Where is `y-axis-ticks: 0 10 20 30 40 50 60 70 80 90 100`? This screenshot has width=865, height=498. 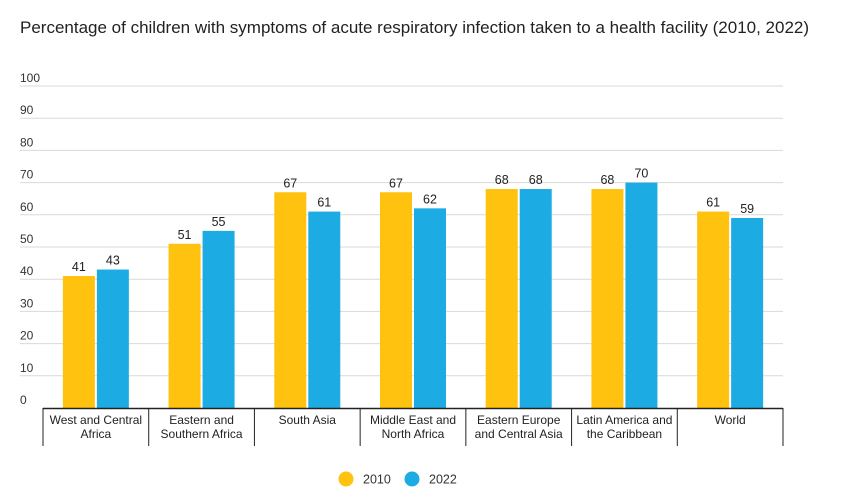 y-axis-ticks: 0 10 20 30 40 50 60 70 80 90 100 is located at coordinates (30, 239).